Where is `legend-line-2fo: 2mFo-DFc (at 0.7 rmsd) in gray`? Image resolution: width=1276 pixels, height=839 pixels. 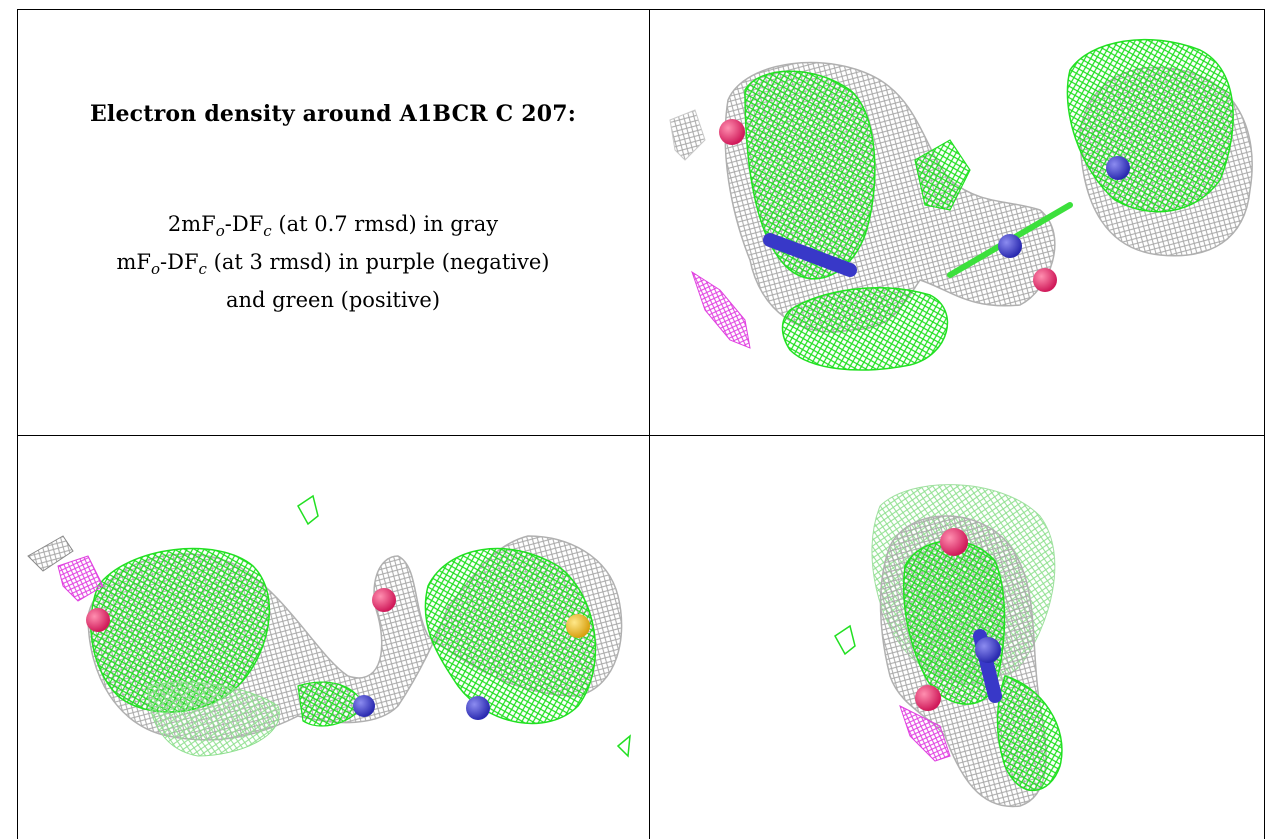
legend-line-2fo: 2mFo-DFc (at 0.7 rmsd) in gray is located at coordinates (333, 226).